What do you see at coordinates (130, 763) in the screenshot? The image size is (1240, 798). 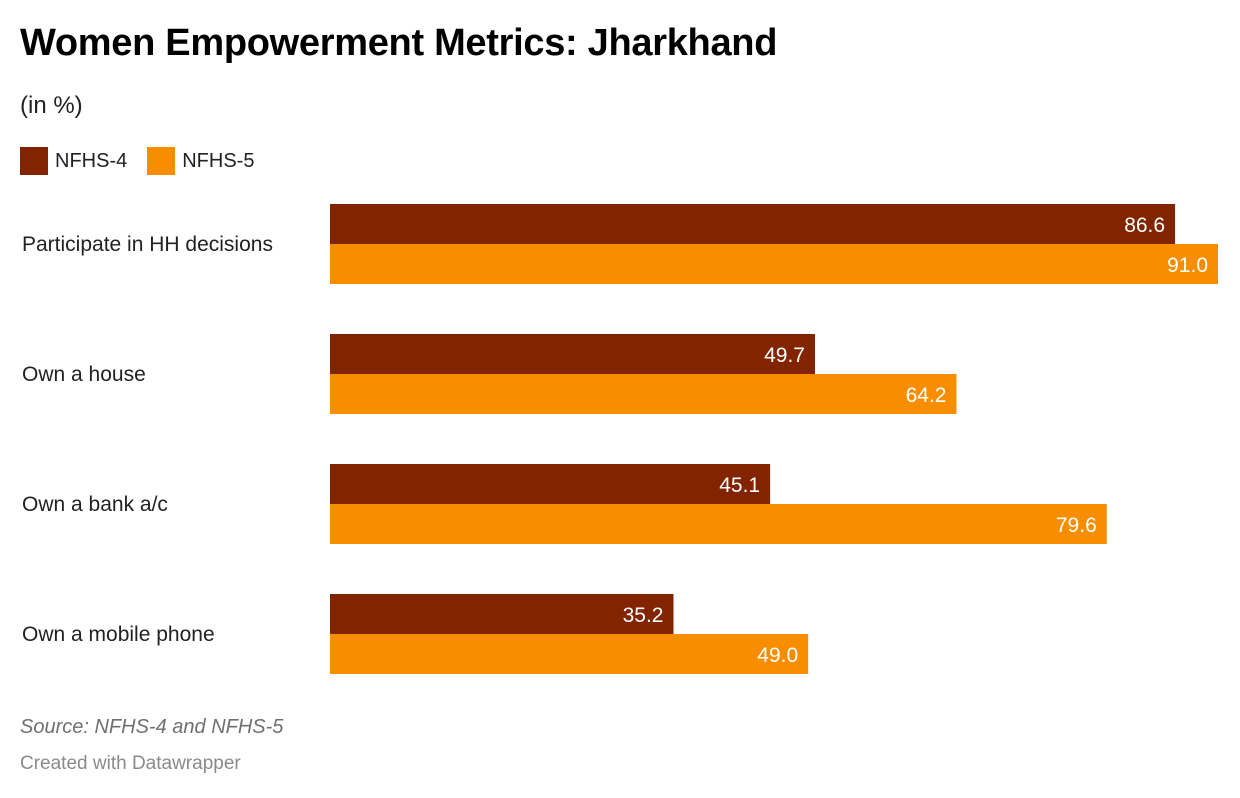 I see `credit-link: Created with Datawrapper` at bounding box center [130, 763].